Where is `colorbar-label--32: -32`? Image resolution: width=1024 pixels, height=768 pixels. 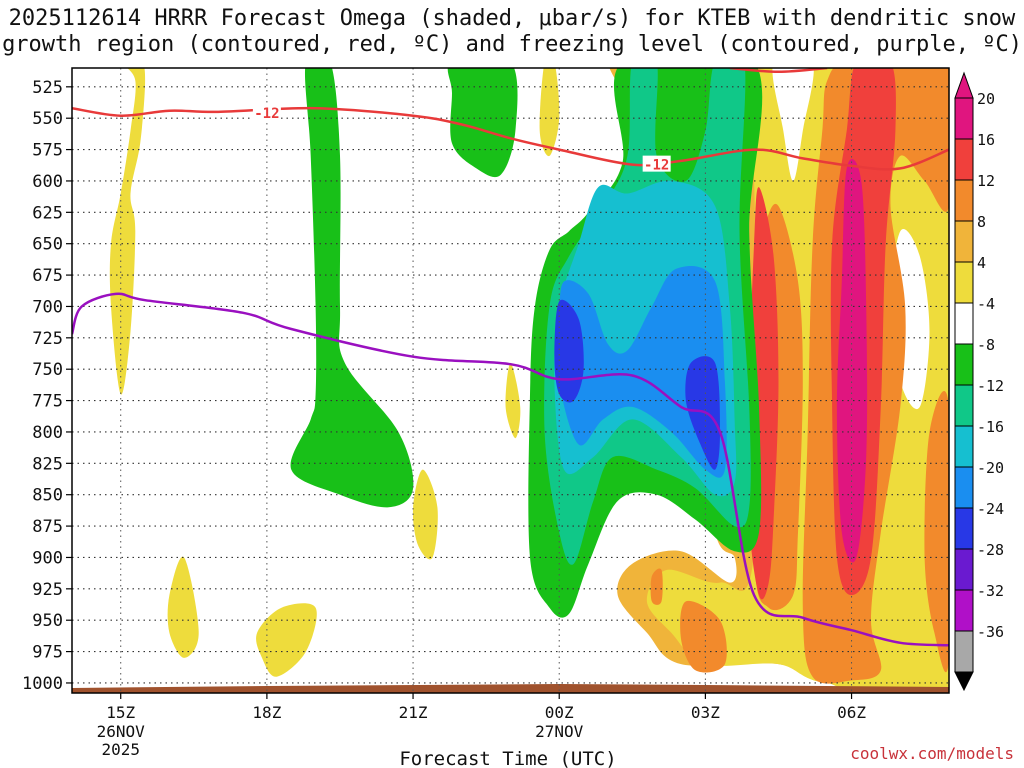
colorbar-label--32: -32 is located at coordinates (990, 591).